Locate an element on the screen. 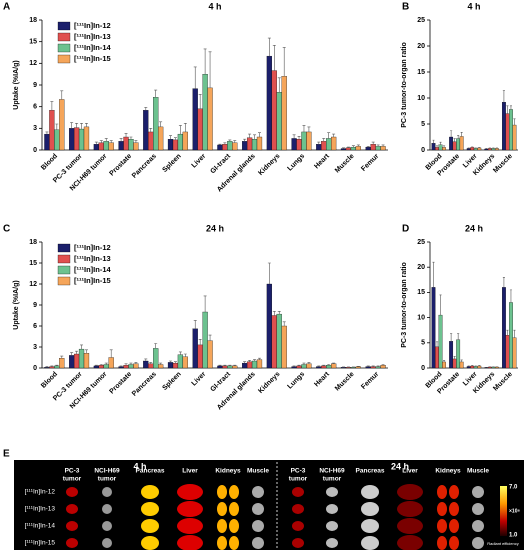 This screenshot has height=550, width=524. group-title: 24 h is located at coordinates (400, 466).